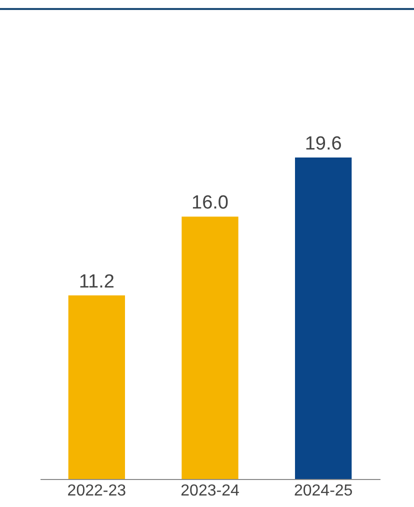  Describe the element at coordinates (96, 491) in the screenshot. I see `x-tick-label: 2022-23` at that location.